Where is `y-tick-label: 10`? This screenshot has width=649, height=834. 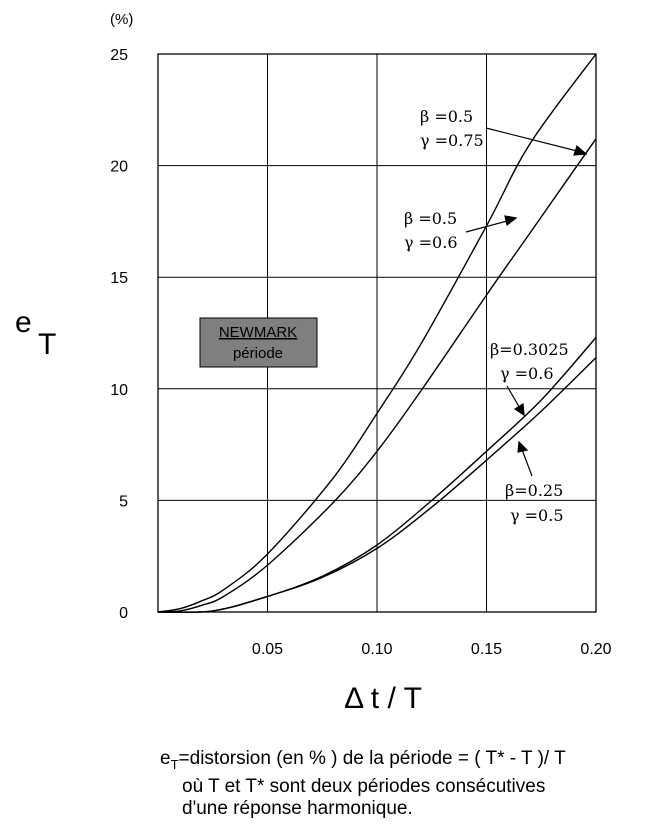 y-tick-label: 10 is located at coordinates (119, 390).